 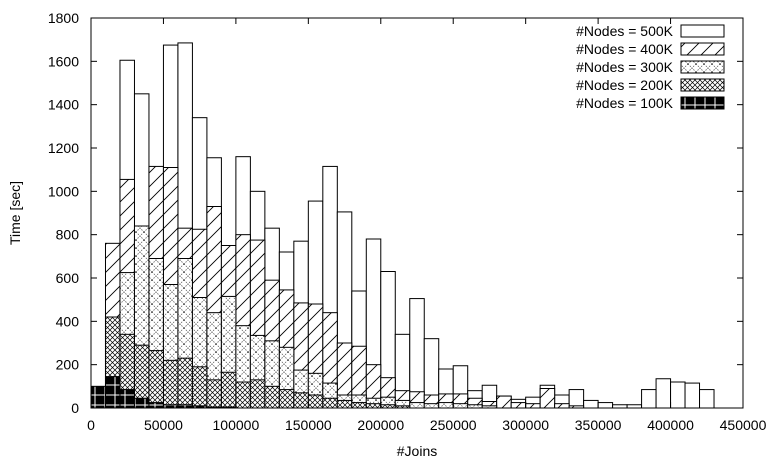 What do you see at coordinates (63, 18) in the screenshot?
I see `y-tick-label: 1800` at bounding box center [63, 18].